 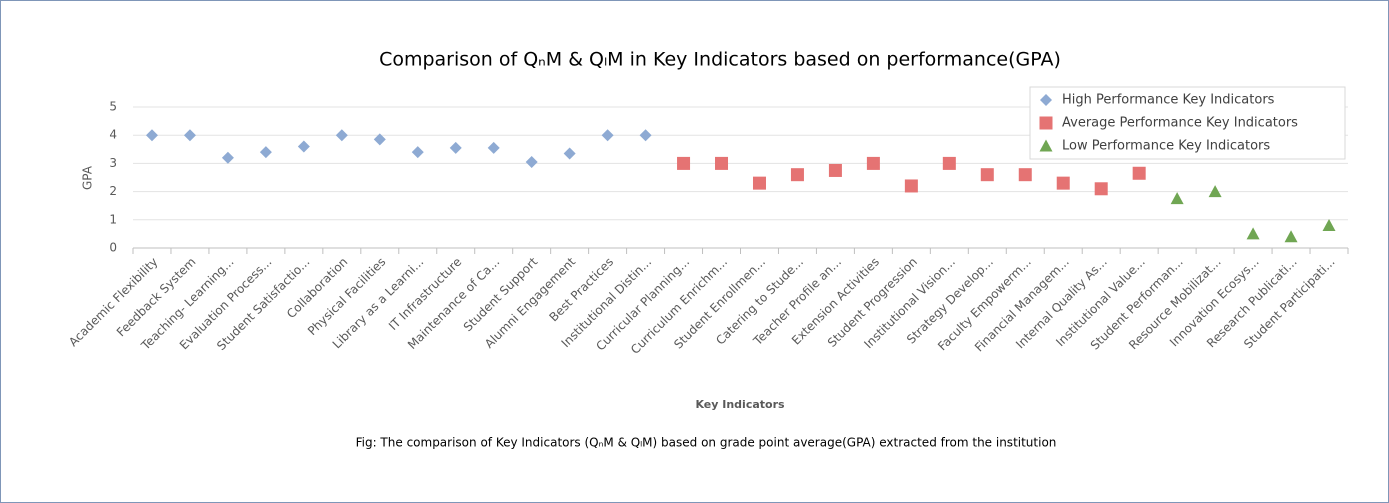 What do you see at coordinates (113, 135) in the screenshot?
I see `y-tick-label: 4` at bounding box center [113, 135].